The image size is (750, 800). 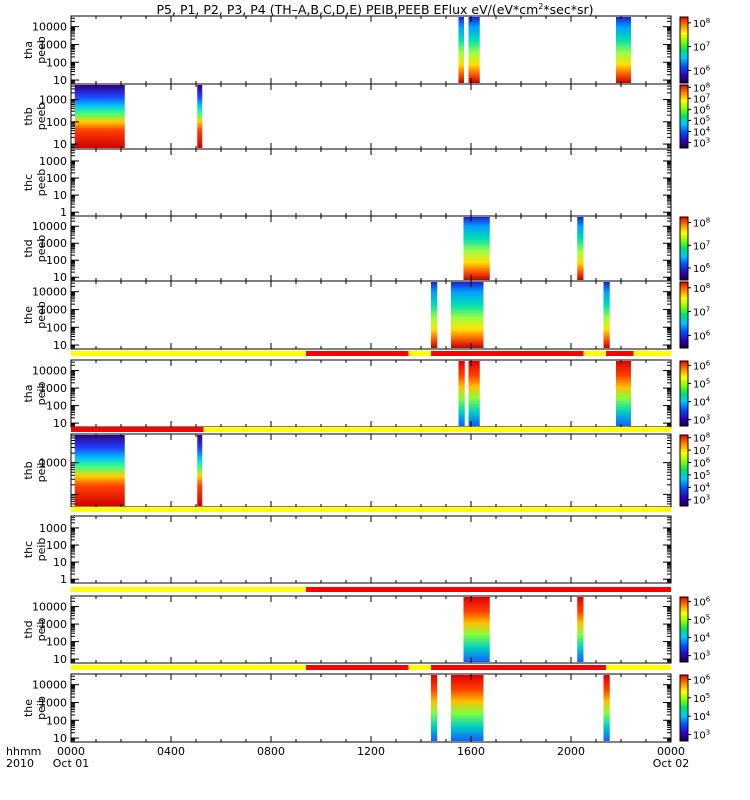 I want to click on panel-probe-label: thb, so click(x=28, y=470).